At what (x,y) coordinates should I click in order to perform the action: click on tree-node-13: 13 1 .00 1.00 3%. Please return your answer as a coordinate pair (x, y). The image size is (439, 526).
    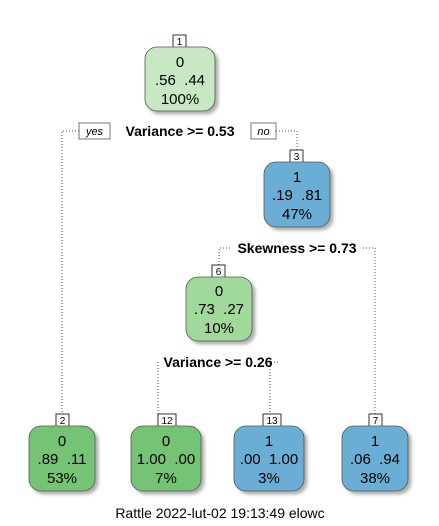
    Looking at the image, I should click on (269, 452).